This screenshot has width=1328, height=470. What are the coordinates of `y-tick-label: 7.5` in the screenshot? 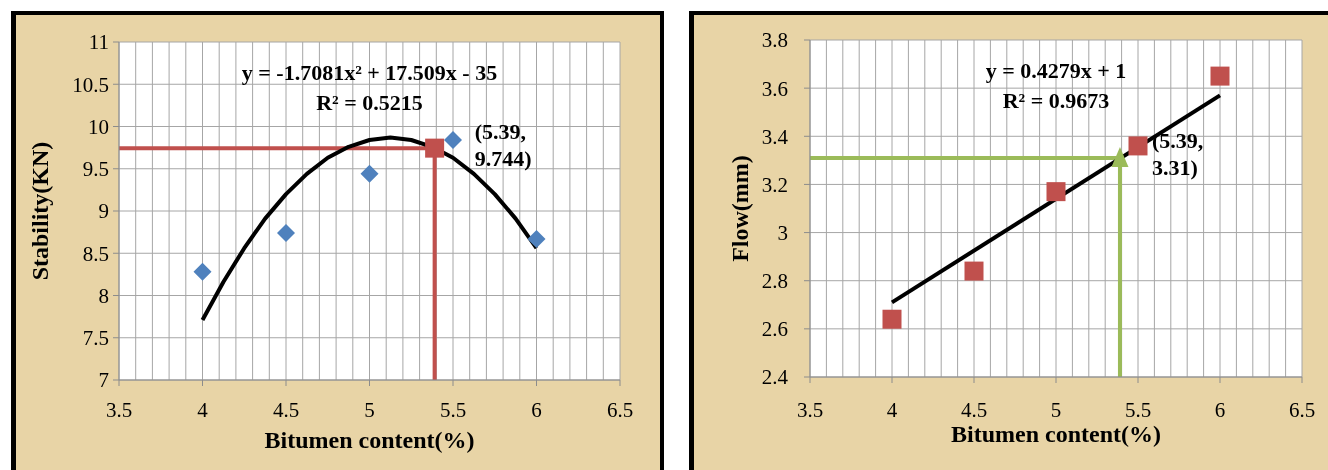 It's located at (95, 338).